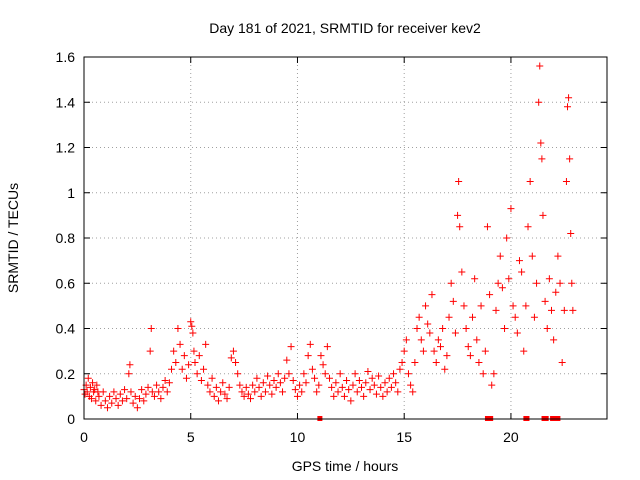  Describe the element at coordinates (71, 419) in the screenshot. I see `y-tick-label: 0` at that location.